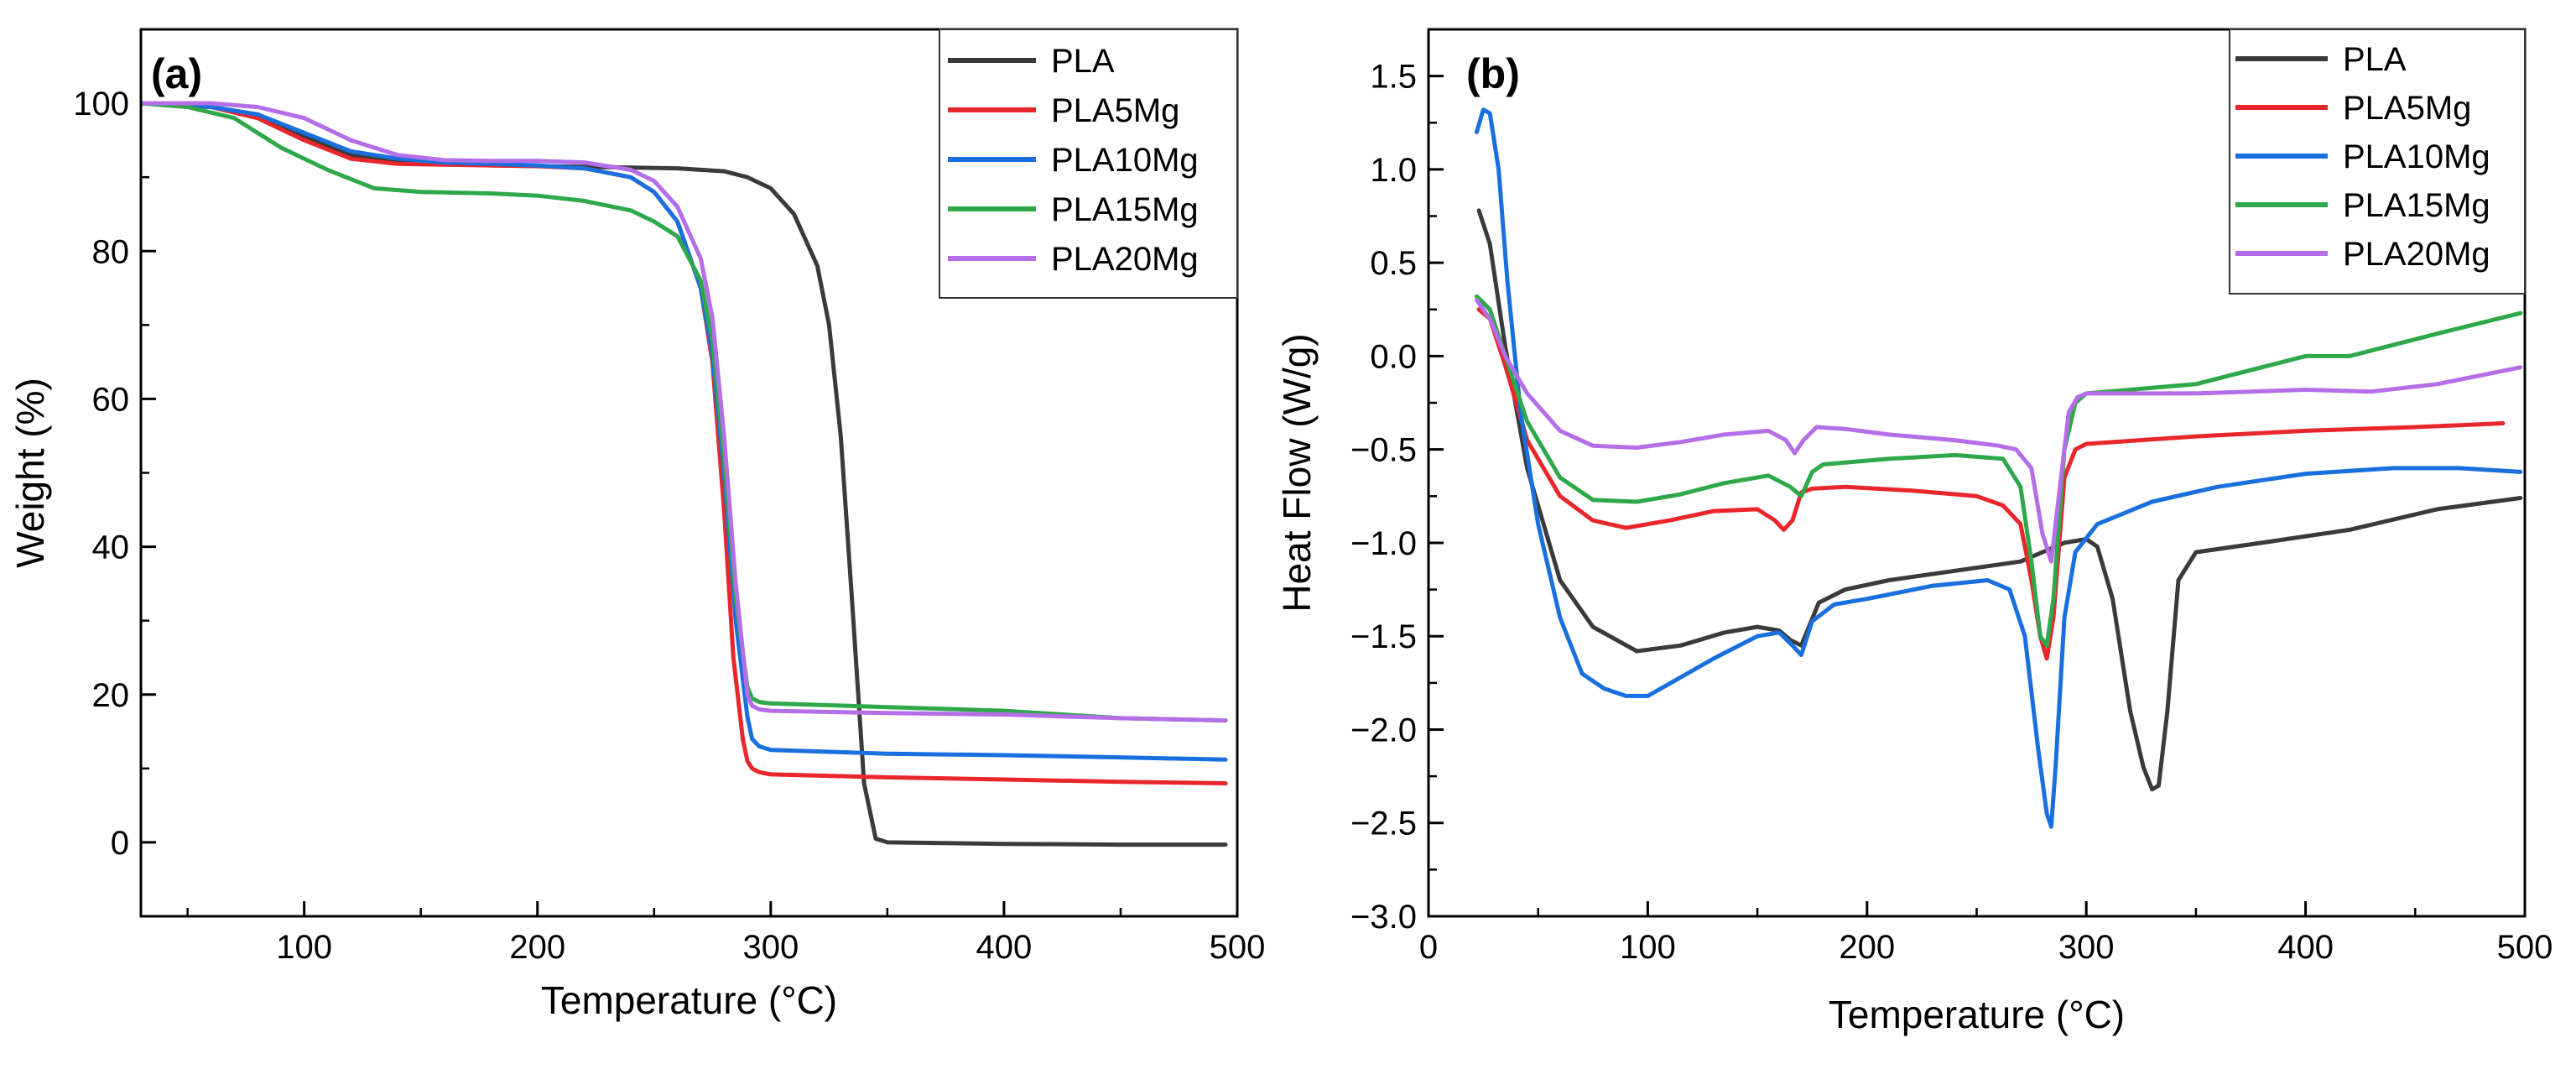 This screenshot has height=1069, width=2576. I want to click on x-tick-label: 0, so click(1428, 947).